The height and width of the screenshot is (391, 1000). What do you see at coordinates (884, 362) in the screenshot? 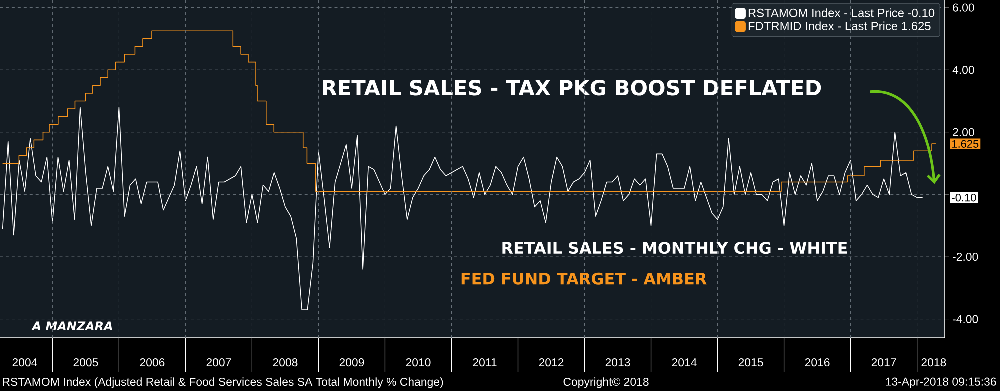
I see `x-tick-label: 2017` at bounding box center [884, 362].